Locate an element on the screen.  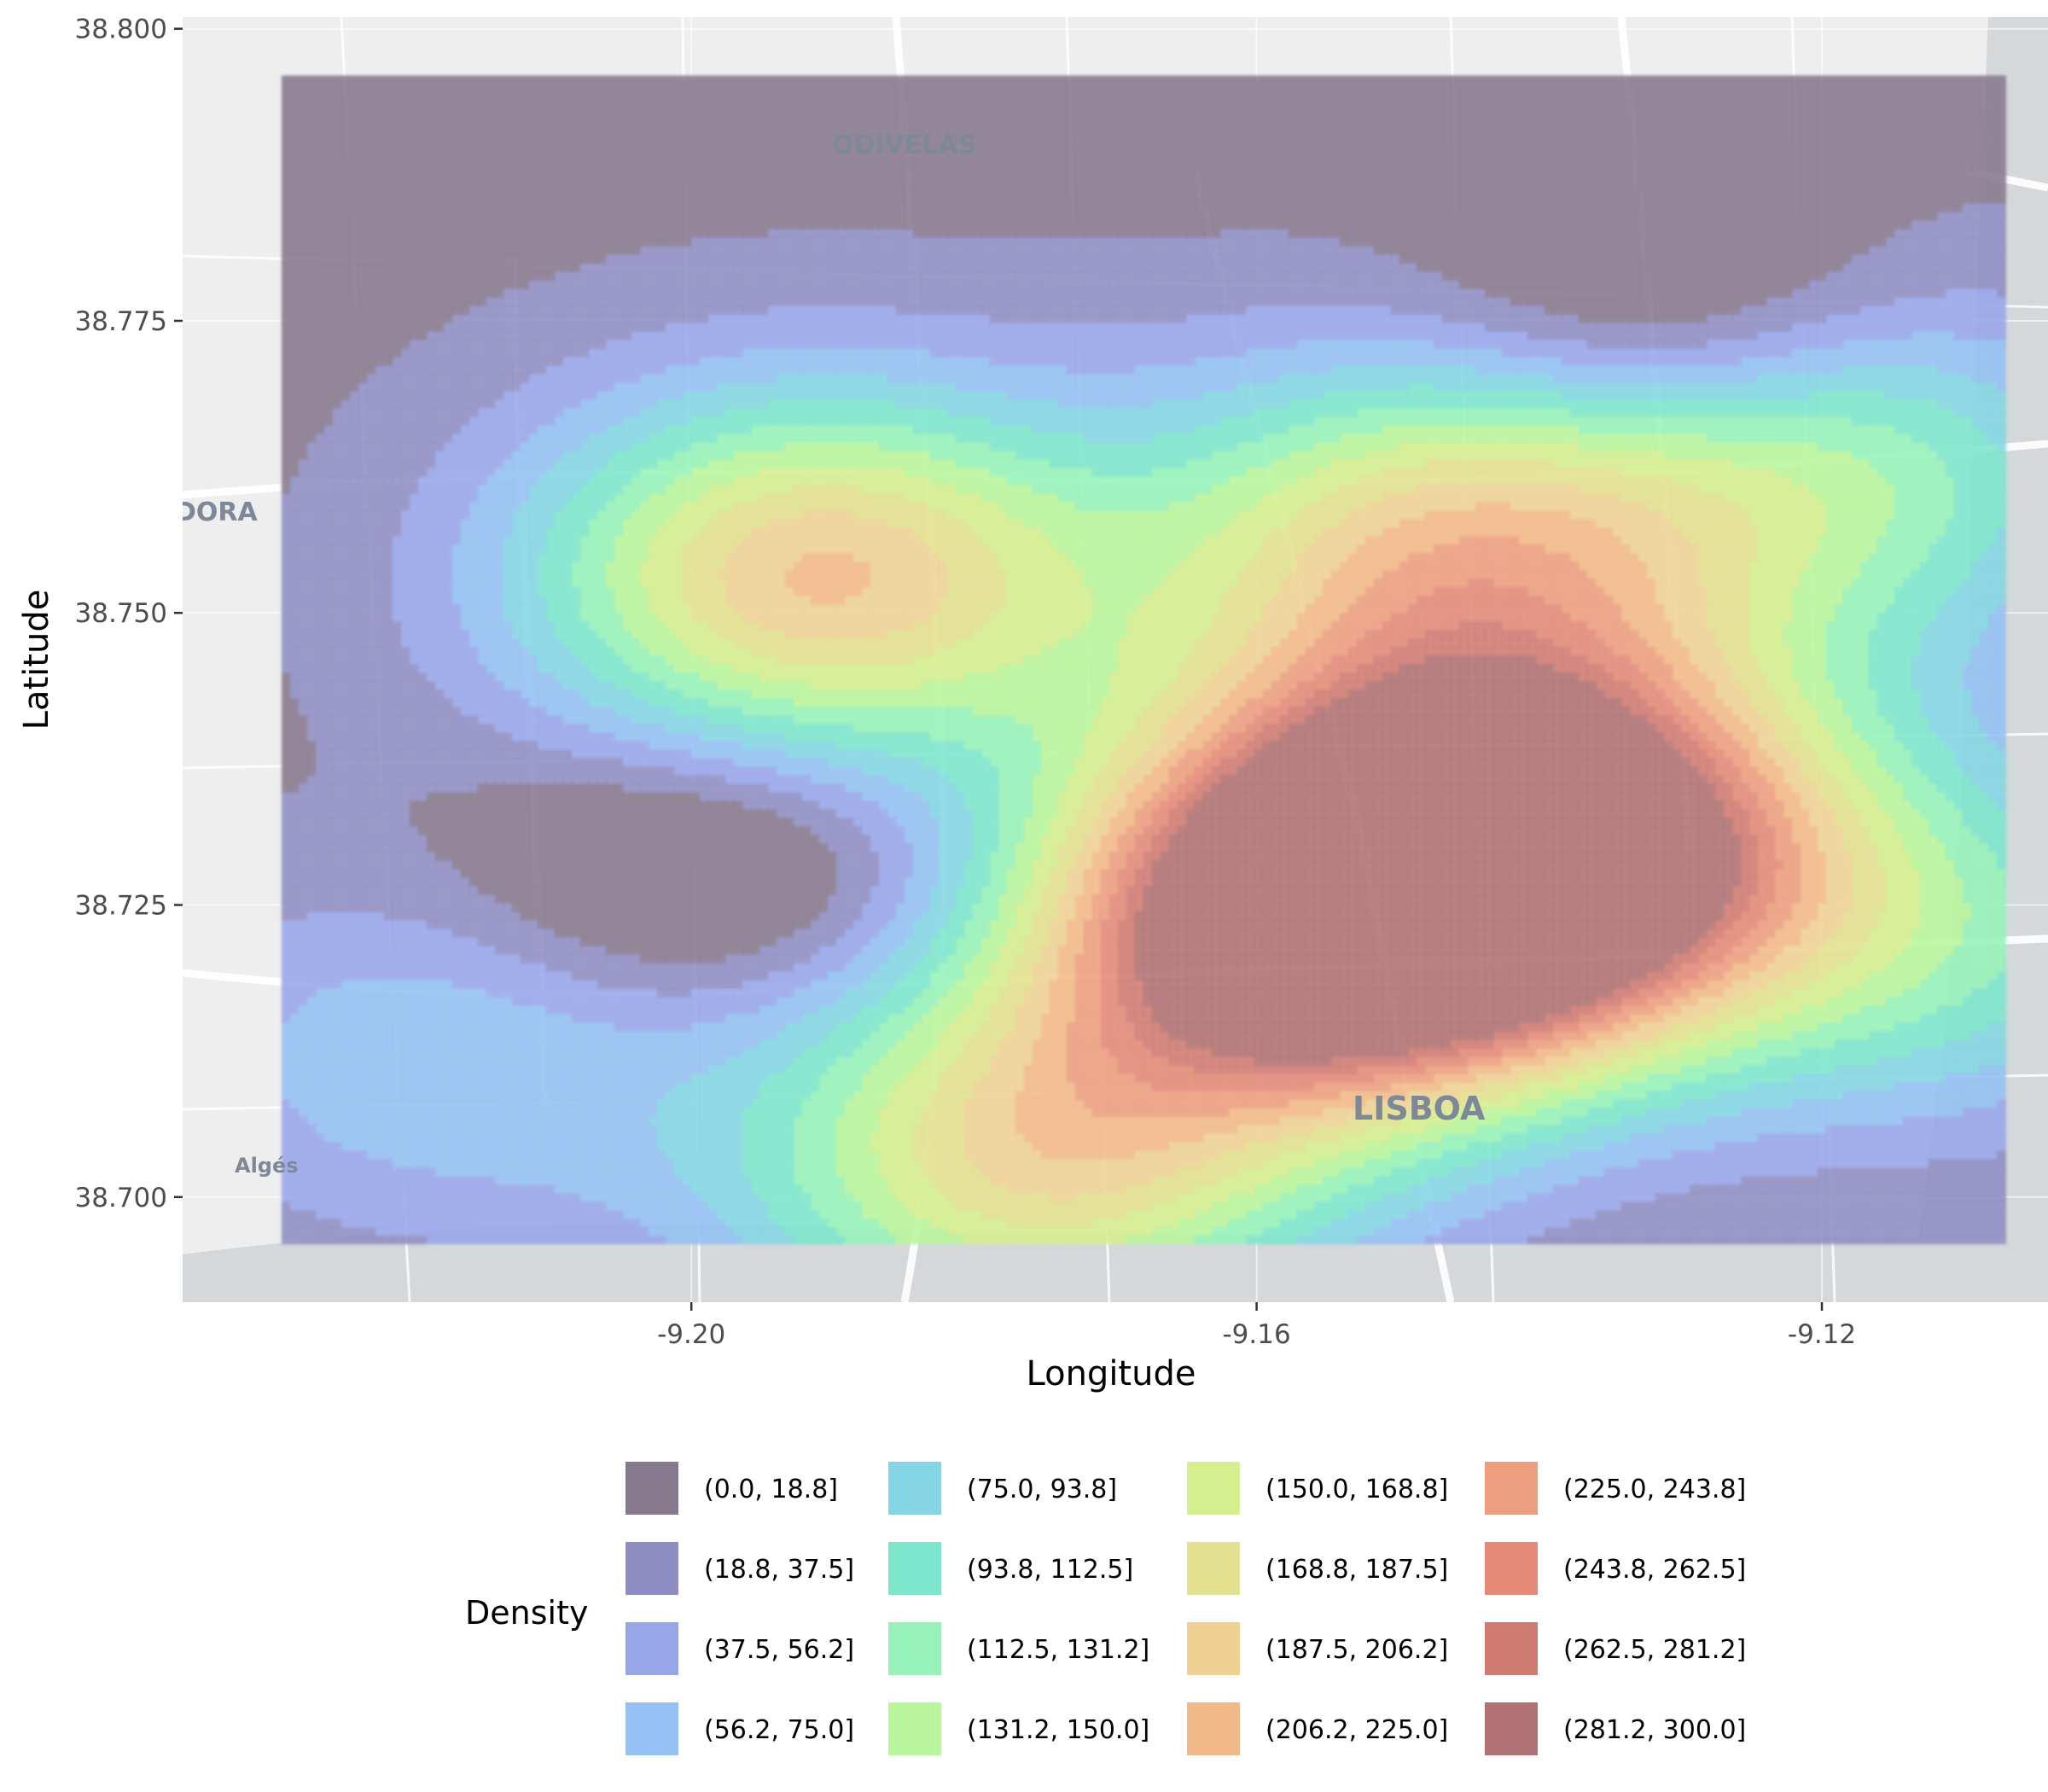
legend-label: (56.2, 75.0] is located at coordinates (779, 1730).